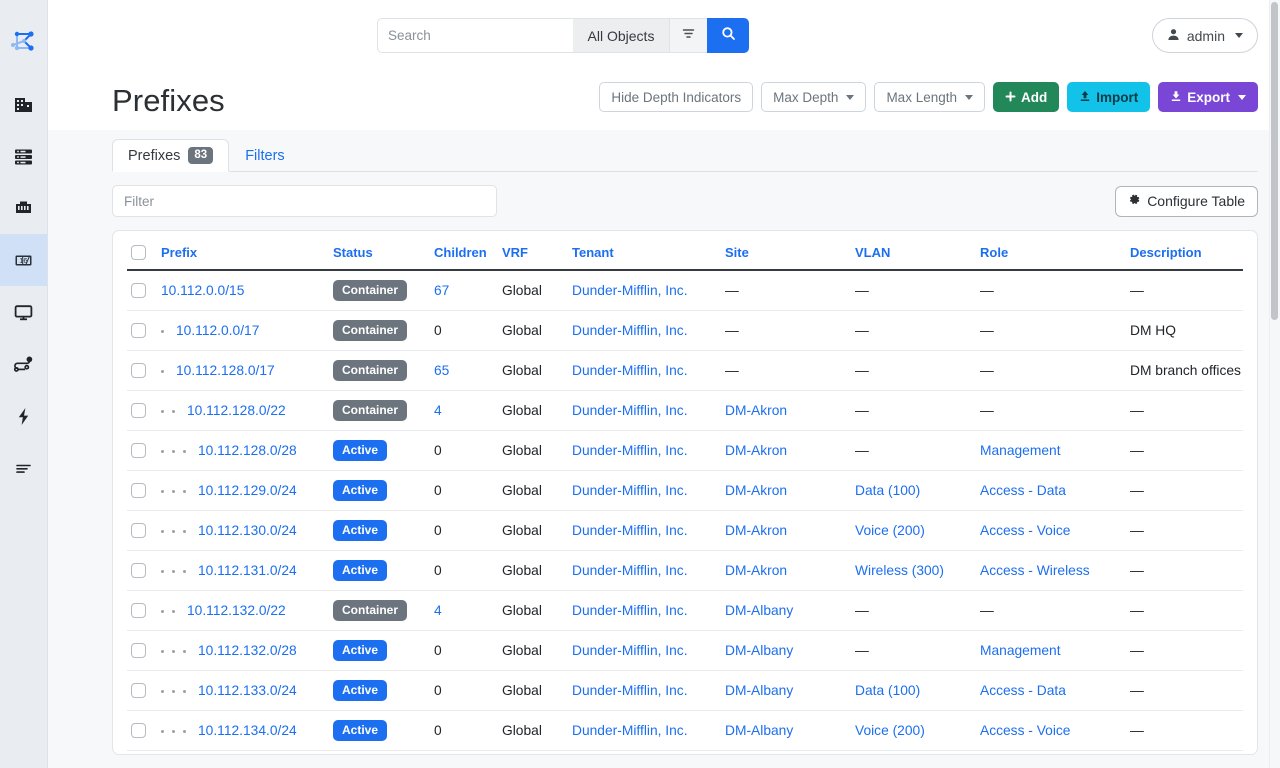 The height and width of the screenshot is (768, 1280). Describe the element at coordinates (899, 571) in the screenshot. I see `vlan-link: Wireless (300)` at that location.